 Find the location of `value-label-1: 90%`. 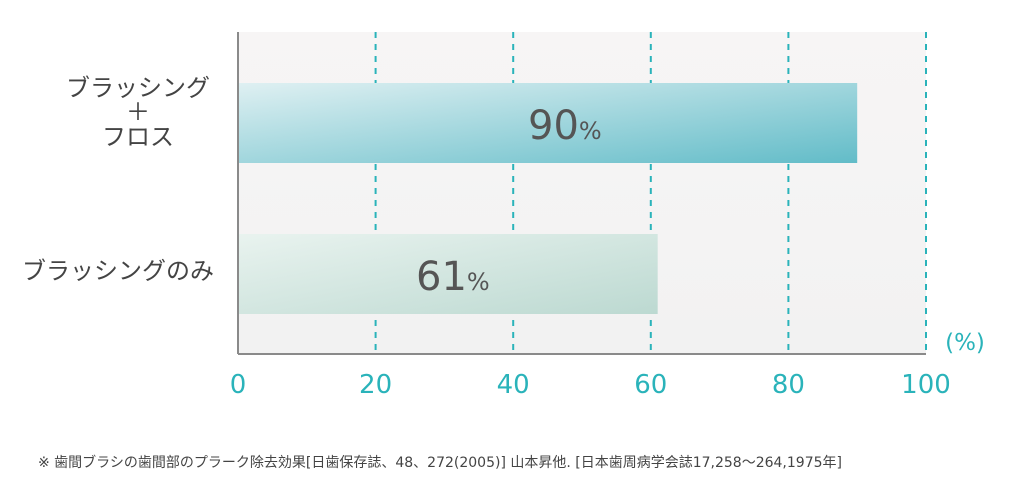

value-label-1: 90% is located at coordinates (565, 126).